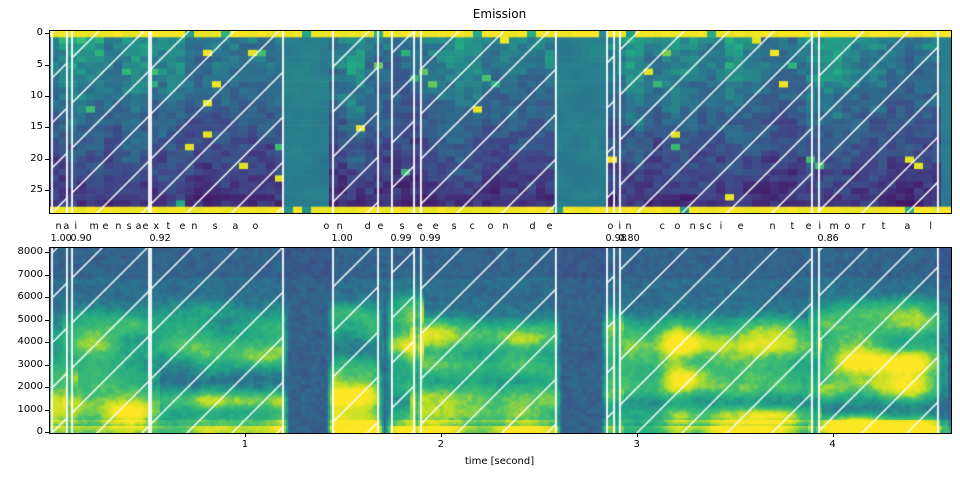 The width and height of the screenshot is (960, 480). I want to click on spectrogram-x-tick-label: 1, so click(245, 444).